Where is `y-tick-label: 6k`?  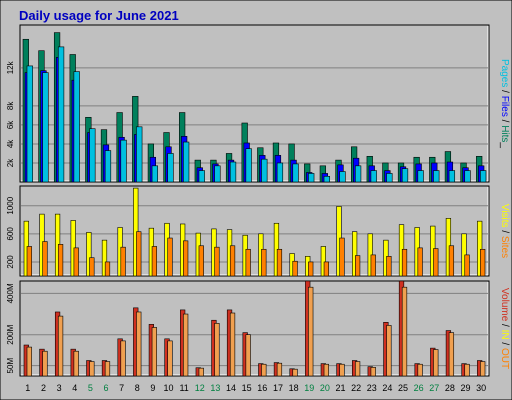
y-tick-label: 6k is located at coordinates (10, 124).